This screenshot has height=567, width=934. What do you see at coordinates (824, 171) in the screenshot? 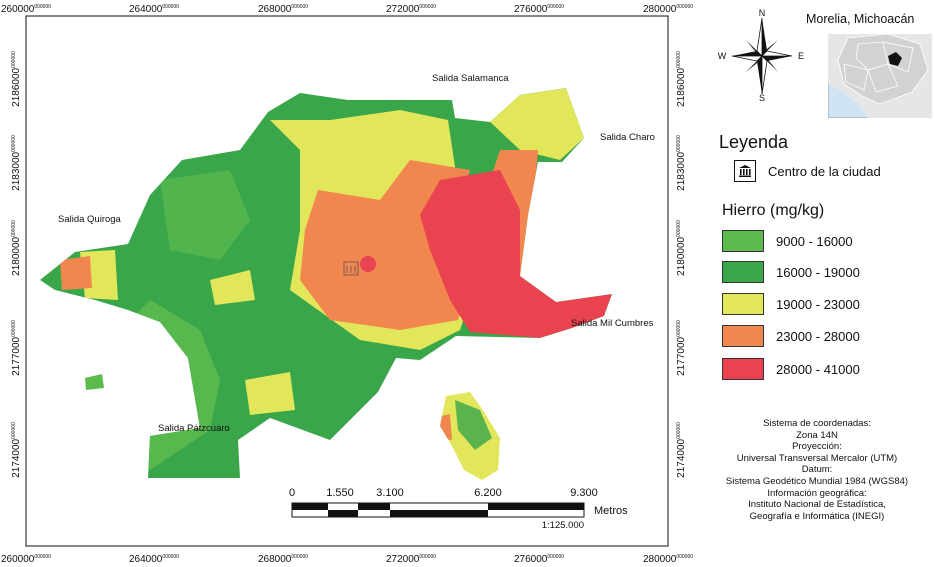
I see `legend-center-label: Centro de la ciudad` at bounding box center [824, 171].